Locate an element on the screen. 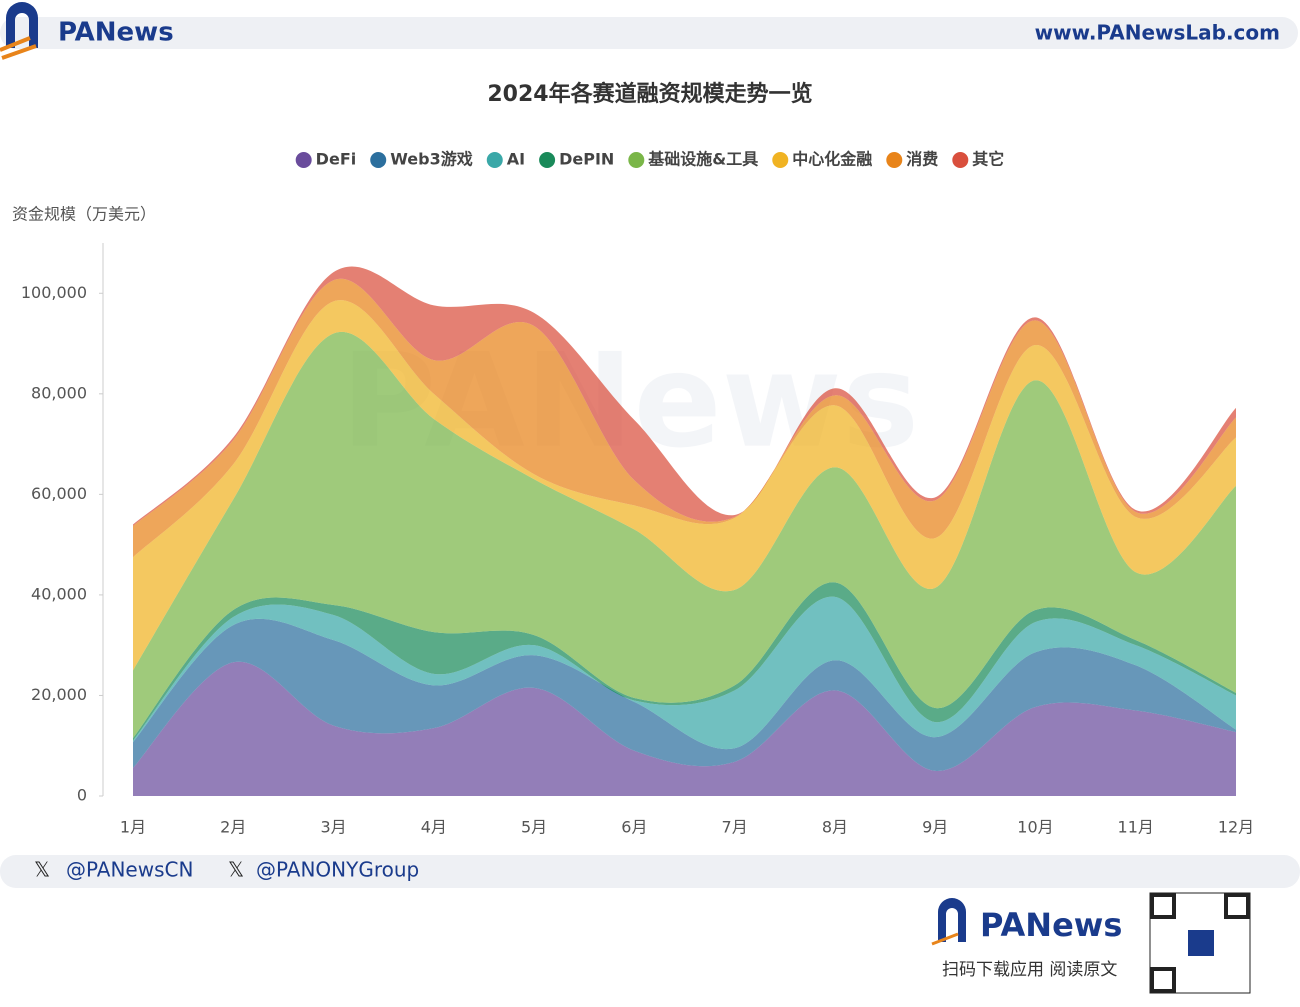 This screenshot has height=1007, width=1300. legend-label: 中心化金融 is located at coordinates (832, 159).